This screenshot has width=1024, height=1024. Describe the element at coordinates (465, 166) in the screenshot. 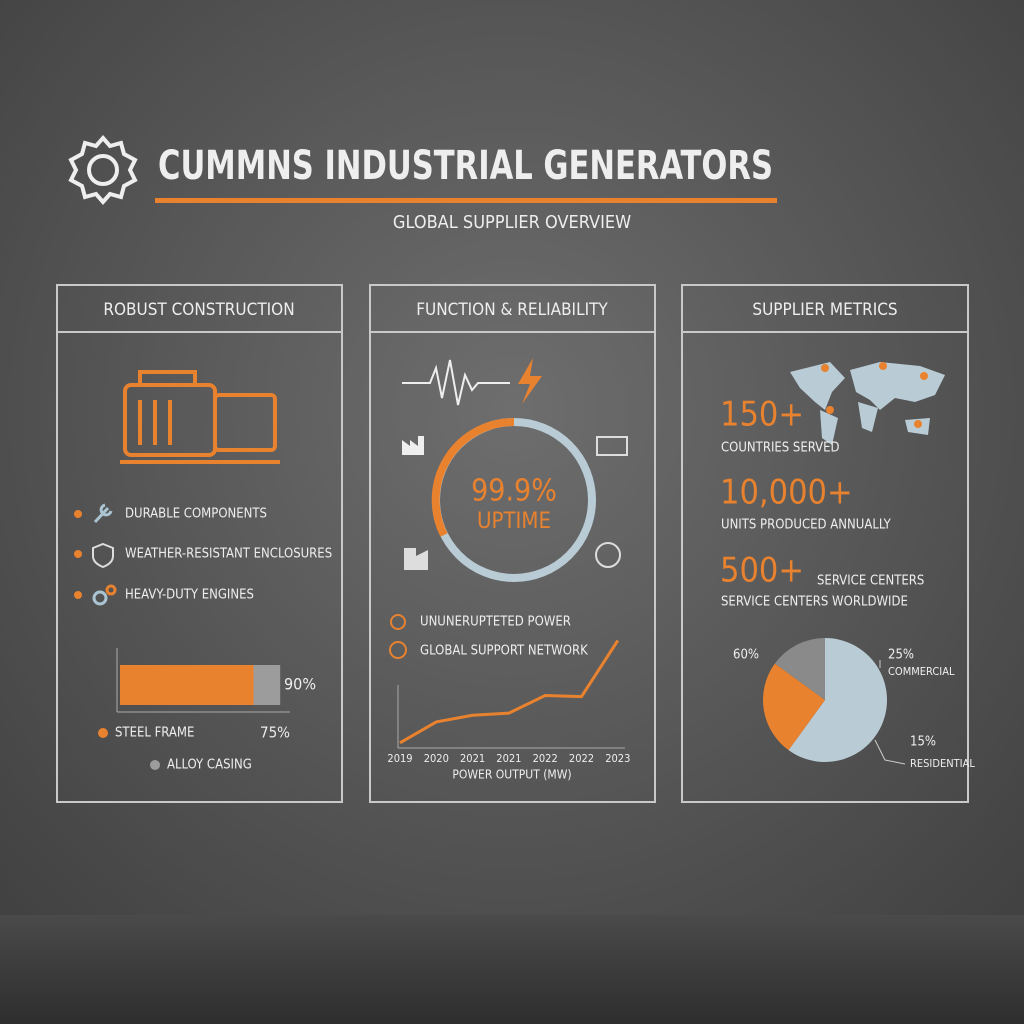

I see `title: CUMMNS INDUSTRIAL GENERATORS` at that location.